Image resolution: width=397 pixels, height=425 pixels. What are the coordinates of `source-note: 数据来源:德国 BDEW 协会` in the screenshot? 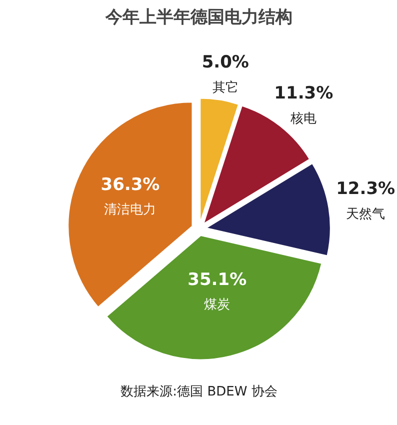 It's located at (199, 392).